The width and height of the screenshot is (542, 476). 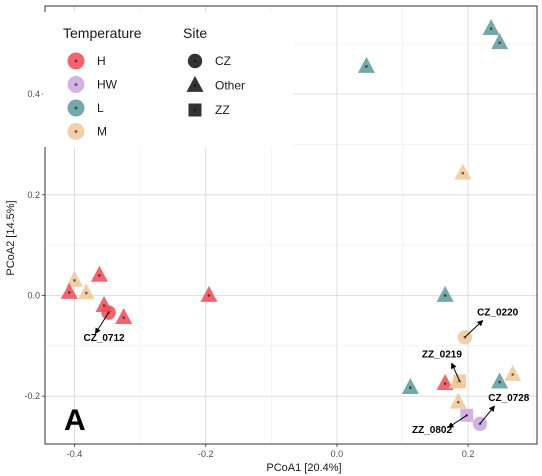 What do you see at coordinates (92, 84) in the screenshot?
I see `legend-temperature-item: HW` at bounding box center [92, 84].